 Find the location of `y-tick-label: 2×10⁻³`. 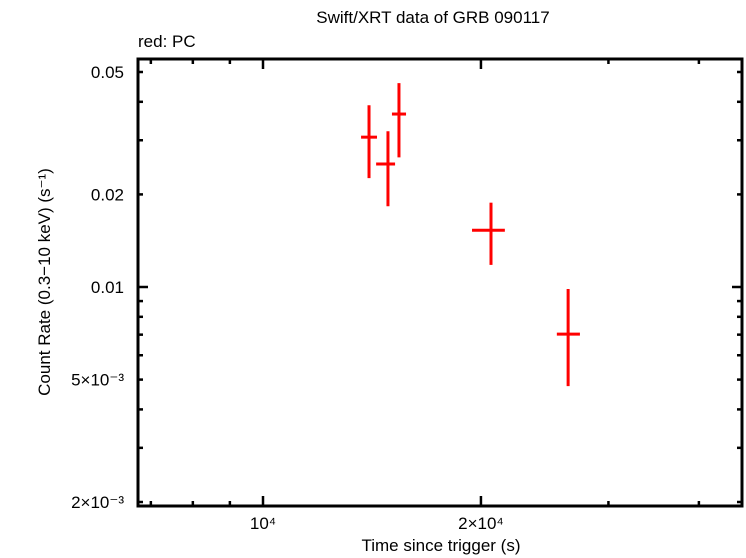

y-tick-label: 2×10⁻³ is located at coordinates (97, 502).